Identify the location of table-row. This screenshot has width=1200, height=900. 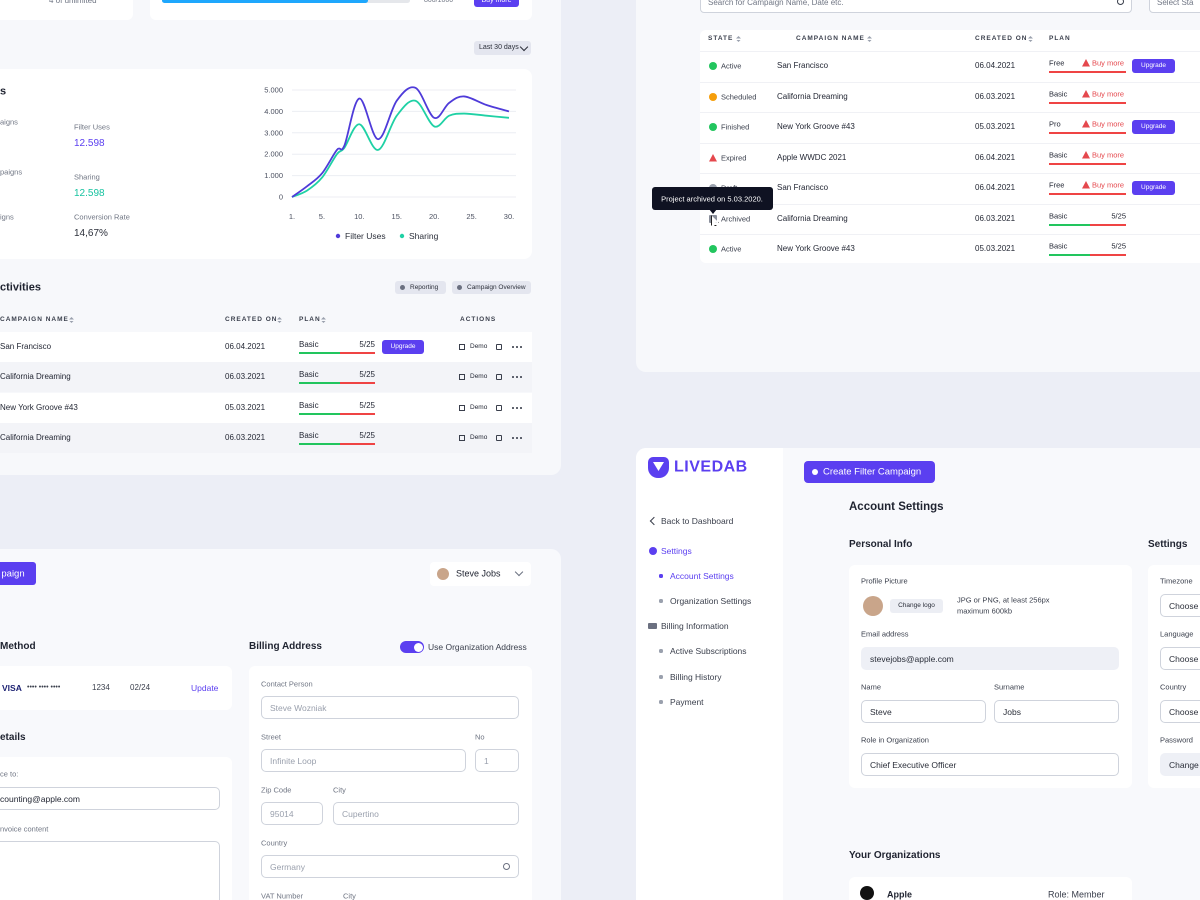
(266, 347).